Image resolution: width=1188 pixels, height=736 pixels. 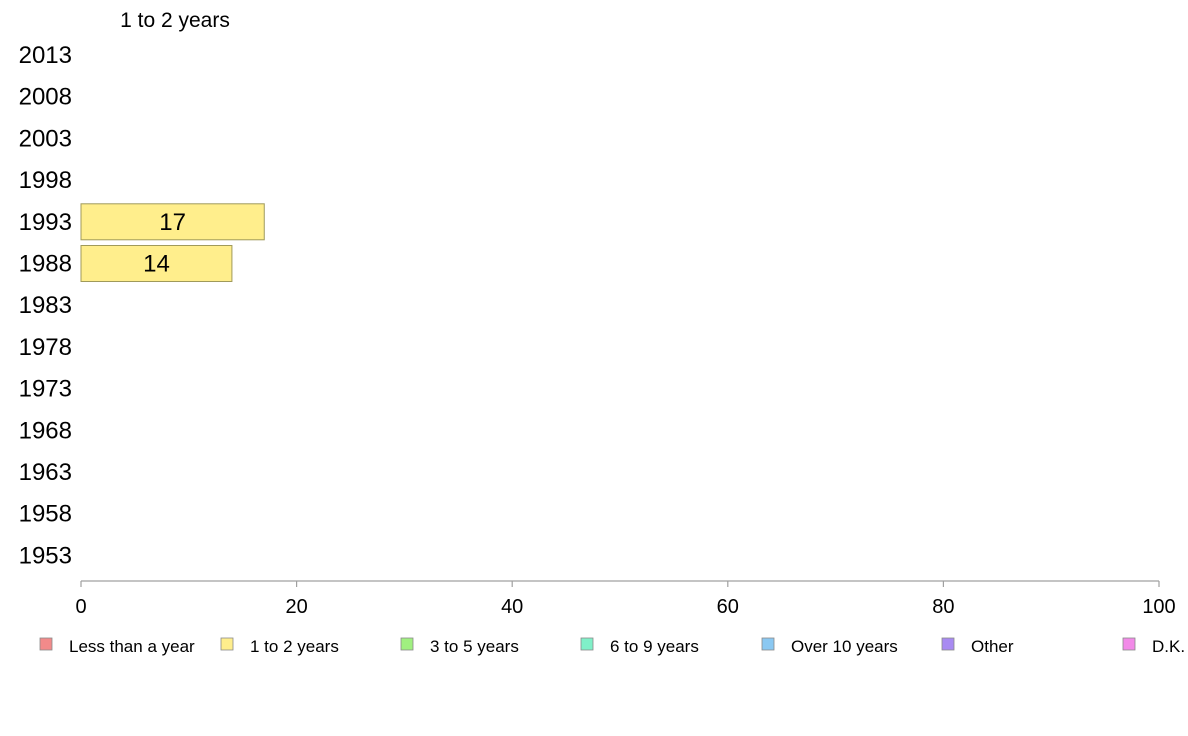 What do you see at coordinates (654, 646) in the screenshot?
I see `legend-label-3: 6 to 9 years` at bounding box center [654, 646].